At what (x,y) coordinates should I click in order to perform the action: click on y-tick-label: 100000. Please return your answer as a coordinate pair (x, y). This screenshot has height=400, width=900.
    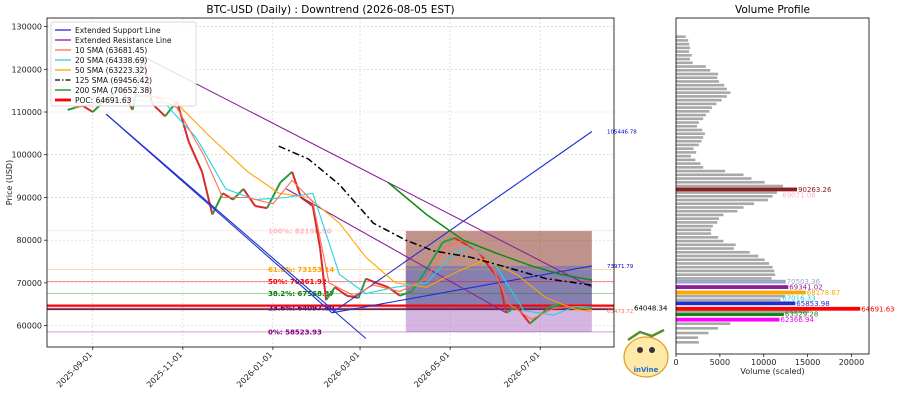
    Looking at the image, I should click on (26, 155).